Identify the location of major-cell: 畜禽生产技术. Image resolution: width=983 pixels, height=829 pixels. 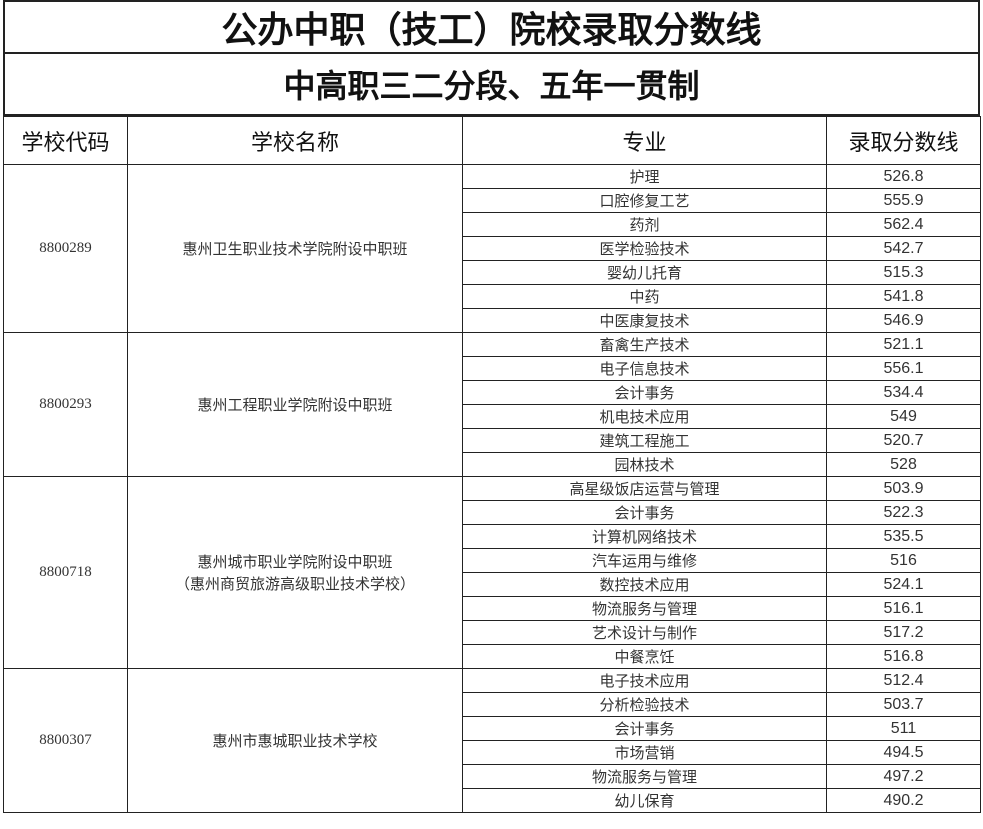
(644, 344).